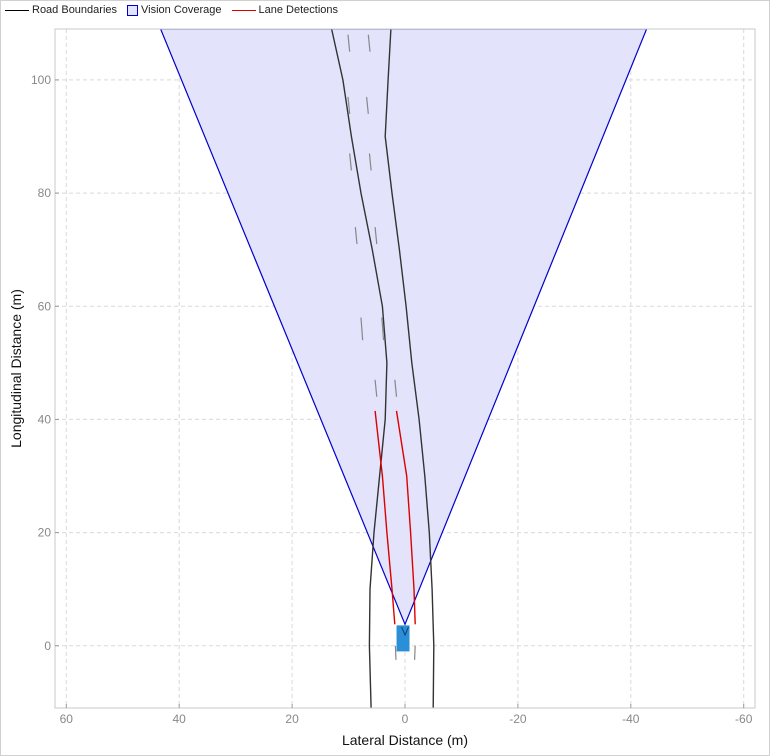 This screenshot has height=756, width=770. I want to click on ego-vehicle, so click(403, 638).